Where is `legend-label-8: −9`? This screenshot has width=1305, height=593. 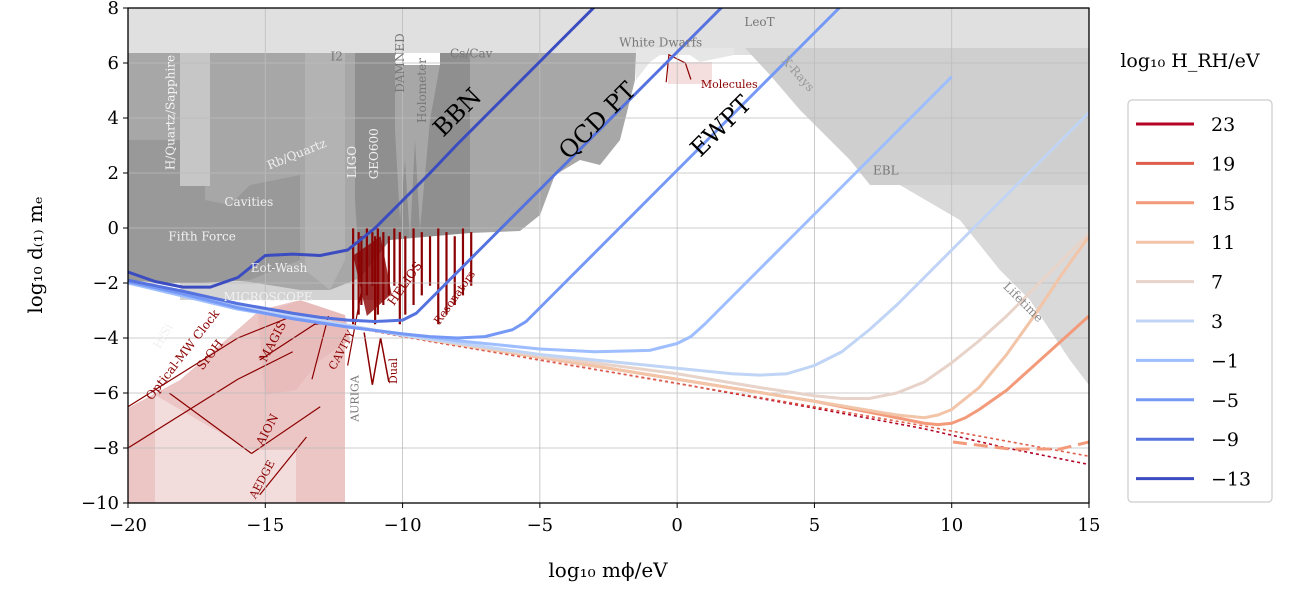 legend-label-8: −9 is located at coordinates (1225, 440).